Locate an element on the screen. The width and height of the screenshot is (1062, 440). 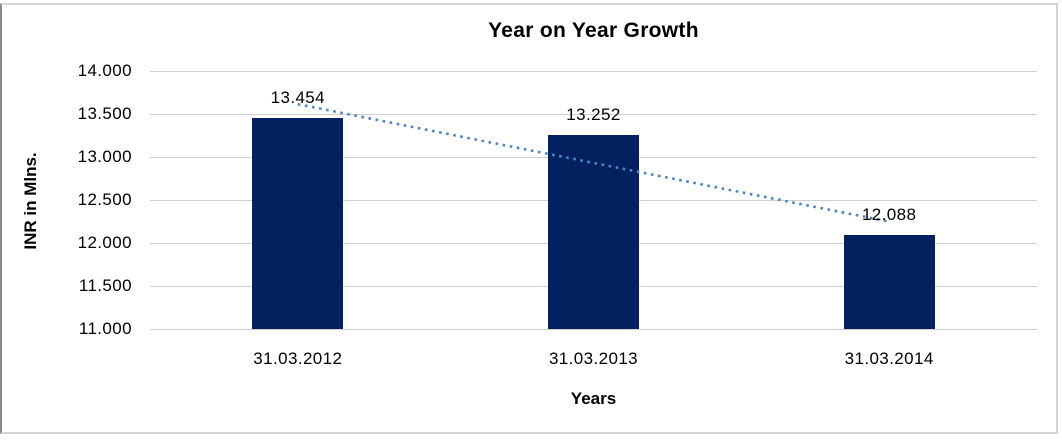
y-tick-label: 13.500 is located at coordinates (104, 113).